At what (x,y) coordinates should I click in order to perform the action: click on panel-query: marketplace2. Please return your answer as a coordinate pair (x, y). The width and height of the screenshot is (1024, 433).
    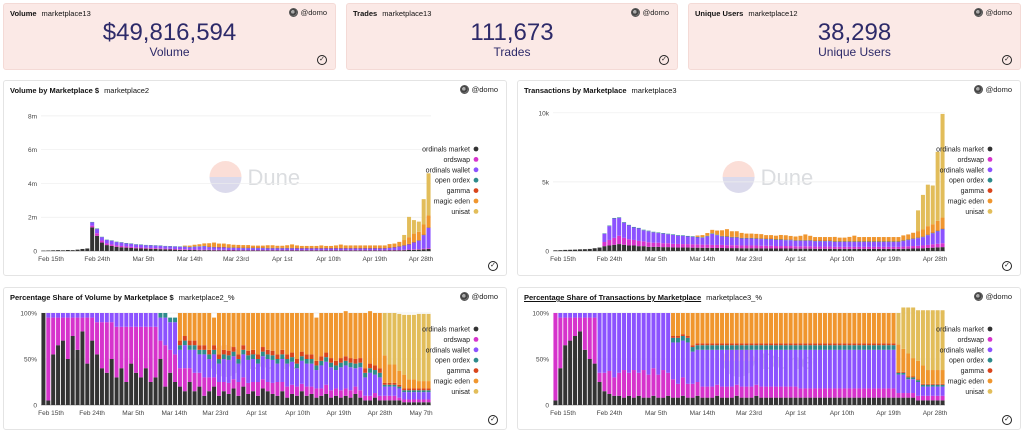
    Looking at the image, I should click on (127, 90).